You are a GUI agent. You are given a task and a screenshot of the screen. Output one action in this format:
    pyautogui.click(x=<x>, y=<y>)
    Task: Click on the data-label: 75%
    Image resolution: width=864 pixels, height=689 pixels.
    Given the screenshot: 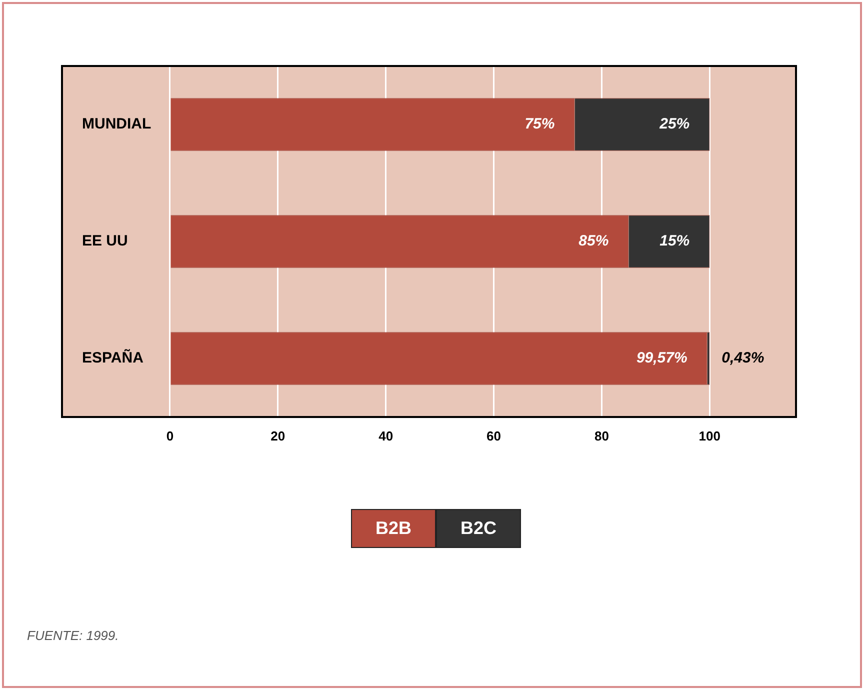 What is the action you would take?
    pyautogui.click(x=539, y=124)
    